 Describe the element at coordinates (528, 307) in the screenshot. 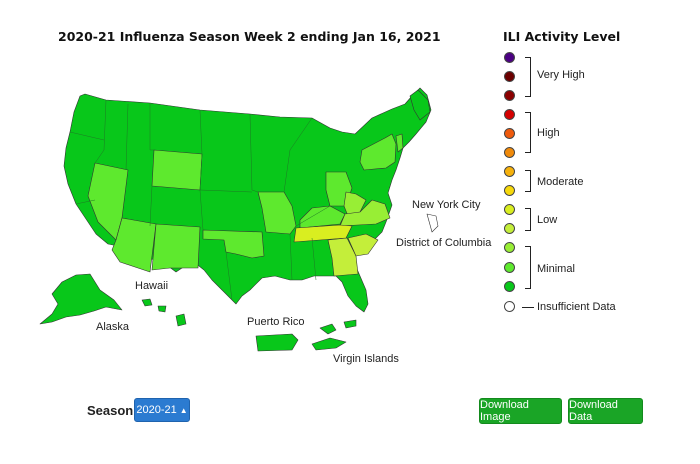

I see `legend-dash-insufficient` at that location.